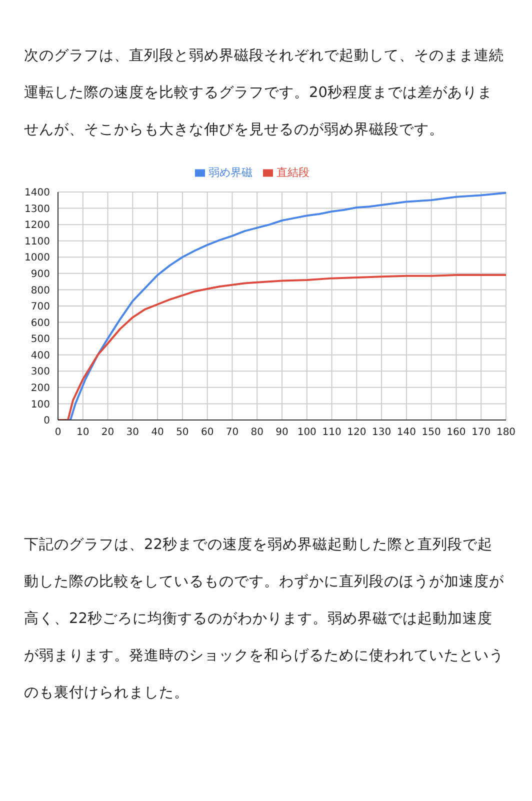  I want to click on y-tick-label: 100, so click(40, 404).